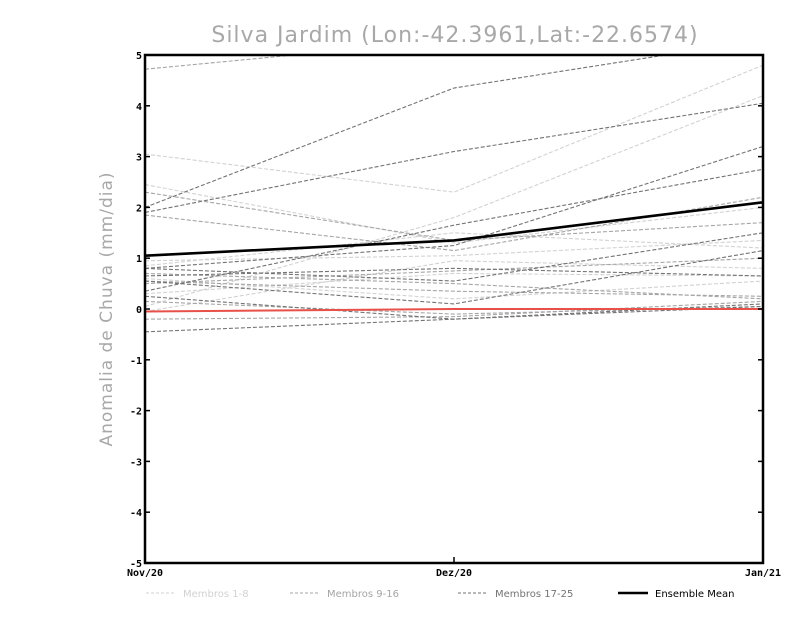 The width and height of the screenshot is (800, 618). I want to click on legend-label: Membros 17-25, so click(534, 594).